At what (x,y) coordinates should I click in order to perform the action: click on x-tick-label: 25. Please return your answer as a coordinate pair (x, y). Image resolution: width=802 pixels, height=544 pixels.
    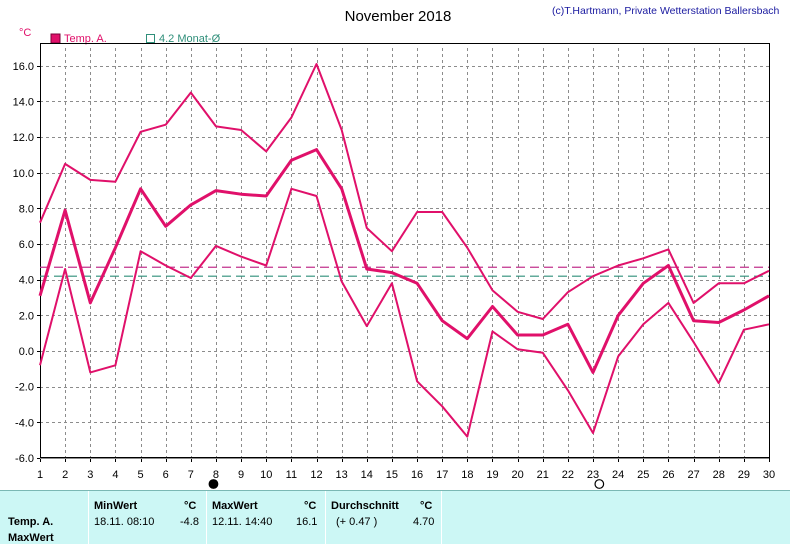
    Looking at the image, I should click on (643, 475).